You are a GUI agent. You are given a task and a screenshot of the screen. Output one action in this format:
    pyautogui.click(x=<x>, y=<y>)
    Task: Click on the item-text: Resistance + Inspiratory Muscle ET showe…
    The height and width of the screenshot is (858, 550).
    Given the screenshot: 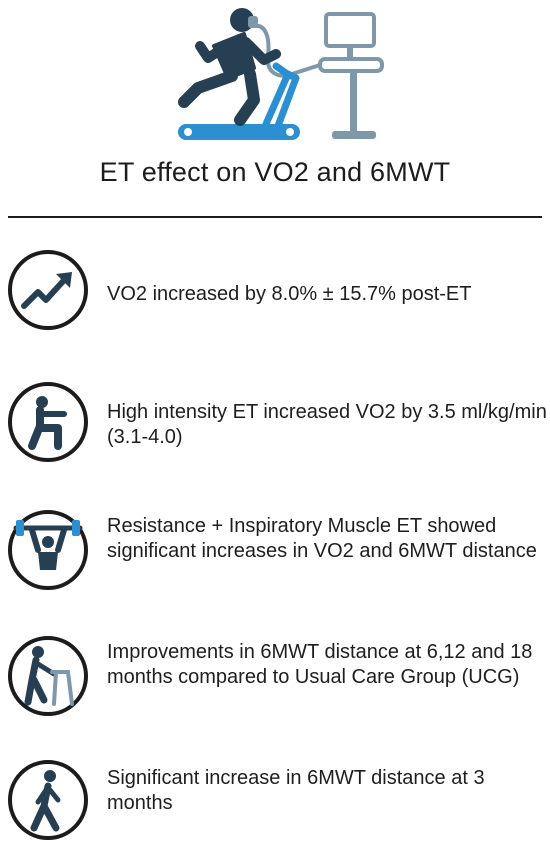 What is the action you would take?
    pyautogui.click(x=322, y=538)
    